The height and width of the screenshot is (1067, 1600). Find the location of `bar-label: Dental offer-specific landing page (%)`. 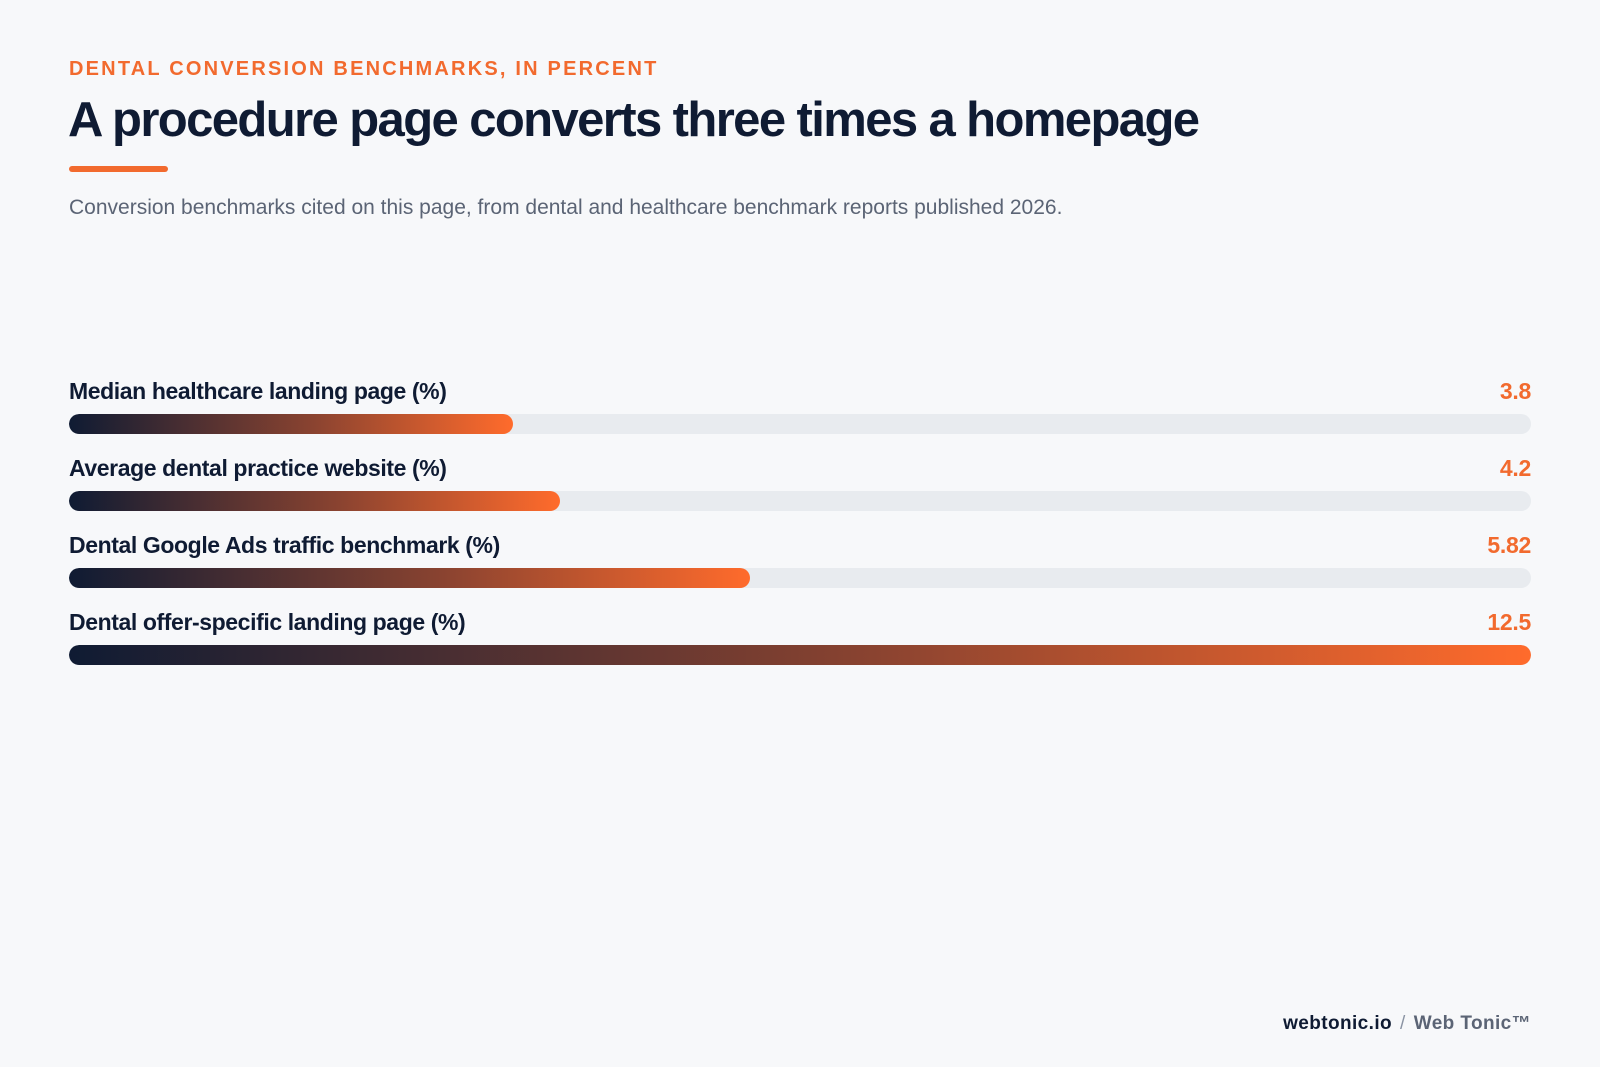

bar-label: Dental offer-specific landing page (%) is located at coordinates (267, 622).